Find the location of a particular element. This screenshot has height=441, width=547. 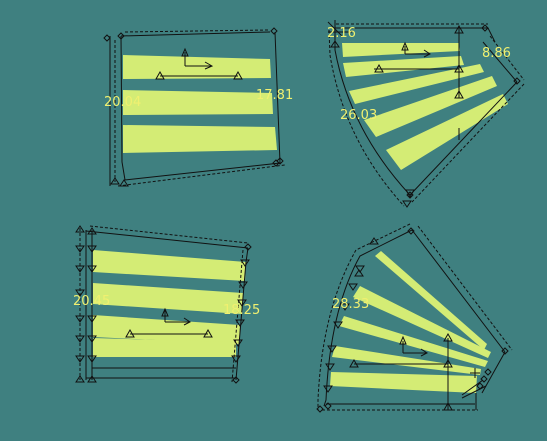

label-b: 8.86 is located at coordinates (496, 53).